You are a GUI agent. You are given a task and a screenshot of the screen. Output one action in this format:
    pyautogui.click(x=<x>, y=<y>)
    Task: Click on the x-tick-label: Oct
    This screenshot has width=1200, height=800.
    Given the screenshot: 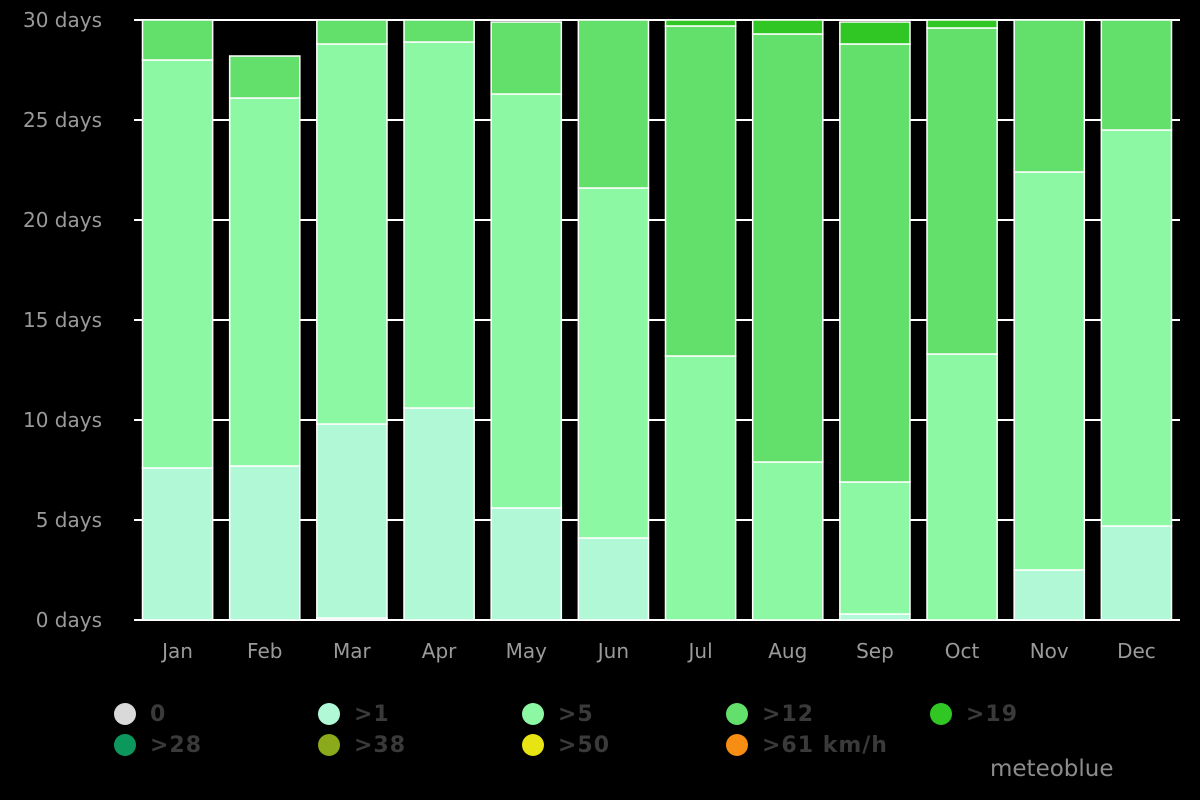 What is the action you would take?
    pyautogui.click(x=962, y=651)
    